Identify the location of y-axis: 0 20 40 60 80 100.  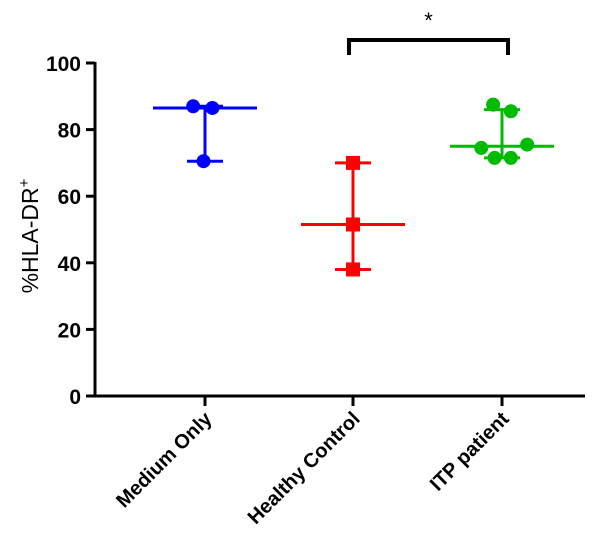
(71, 231).